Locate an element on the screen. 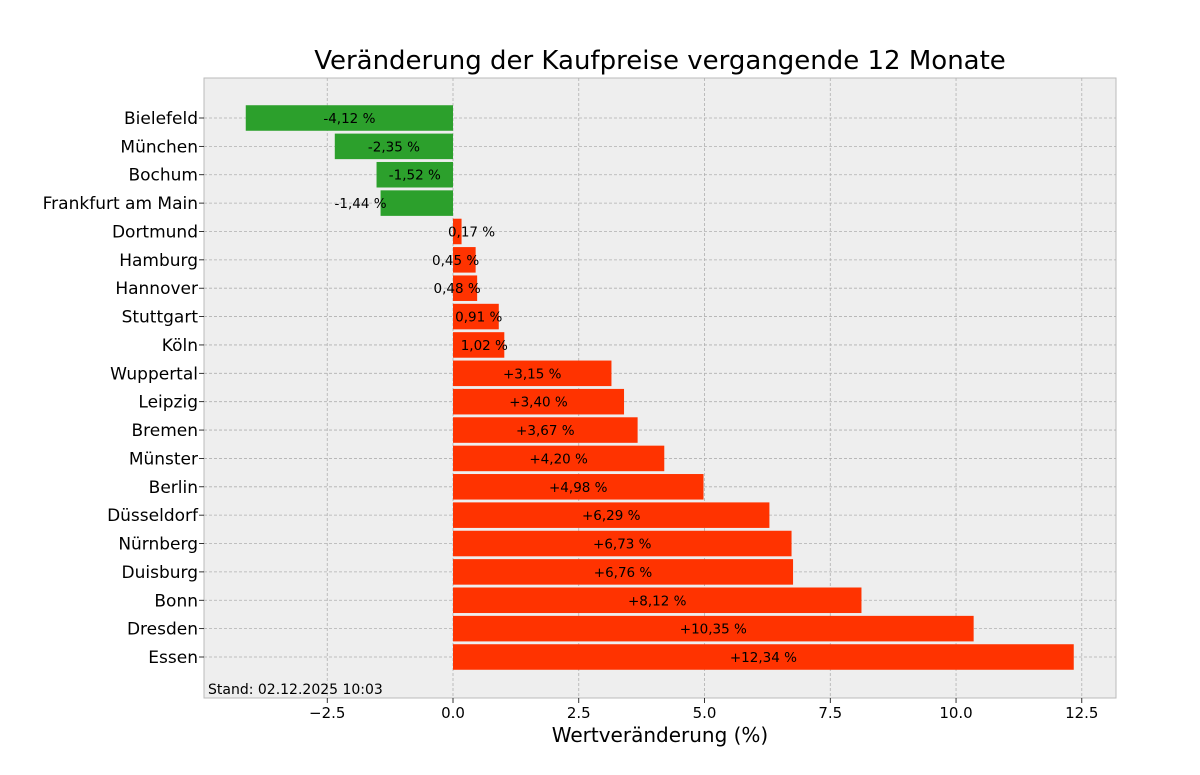 Image resolution: width=1200 pixels, height=775 pixels. y-tick-label: Bonn is located at coordinates (176, 601).